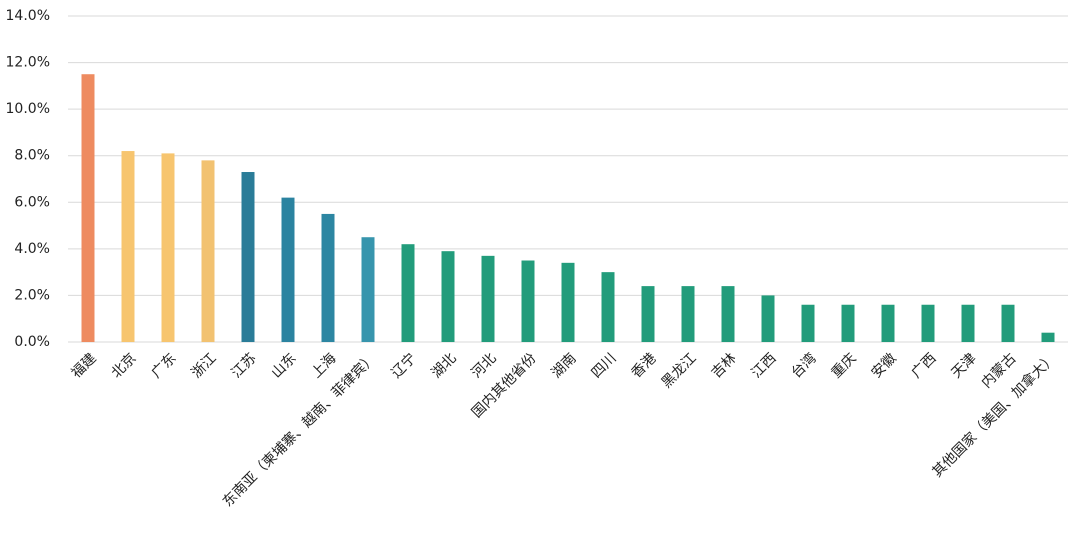 Image resolution: width=1080 pixels, height=543 pixels. I want to click on y-tick-label: 8.0%, so click(32, 156).